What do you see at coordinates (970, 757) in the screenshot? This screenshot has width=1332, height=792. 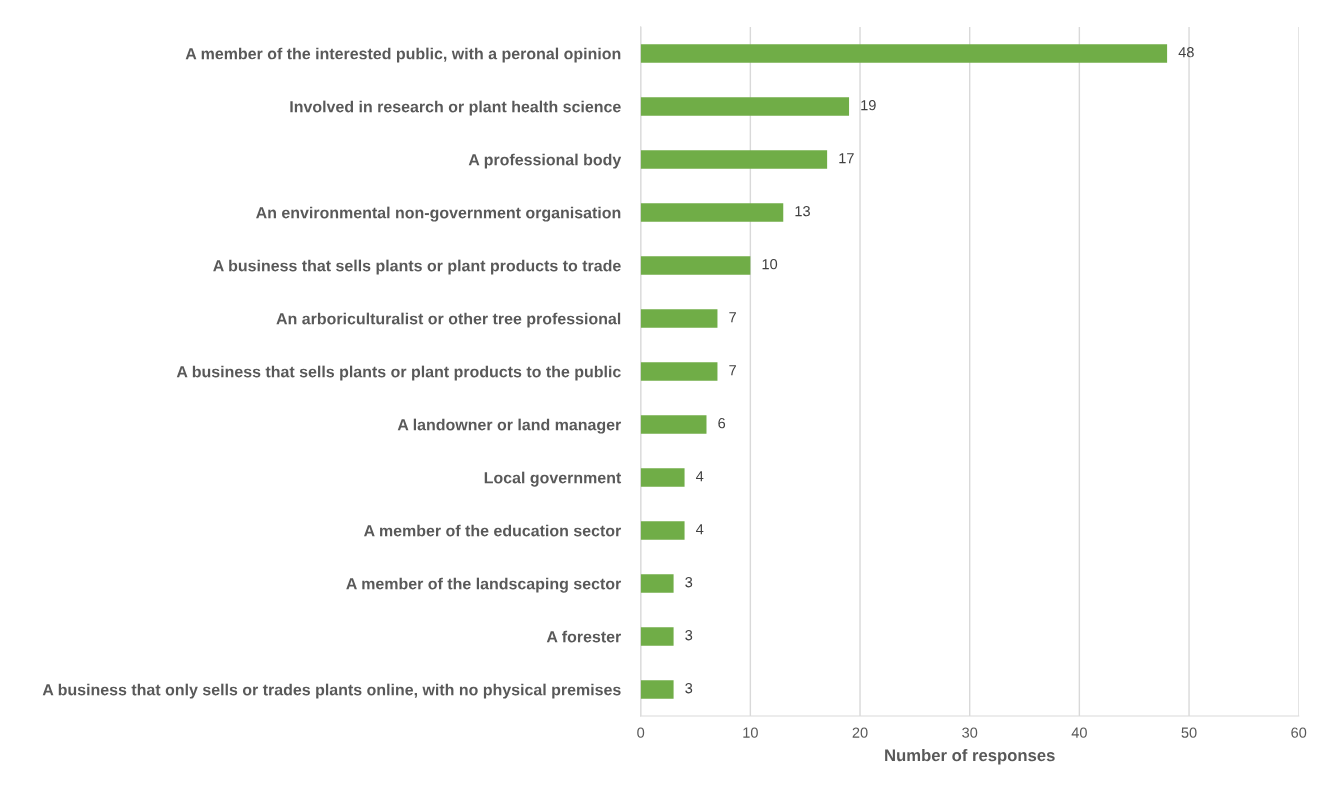 I see `x-axis-title: Number of responses` at bounding box center [970, 757].